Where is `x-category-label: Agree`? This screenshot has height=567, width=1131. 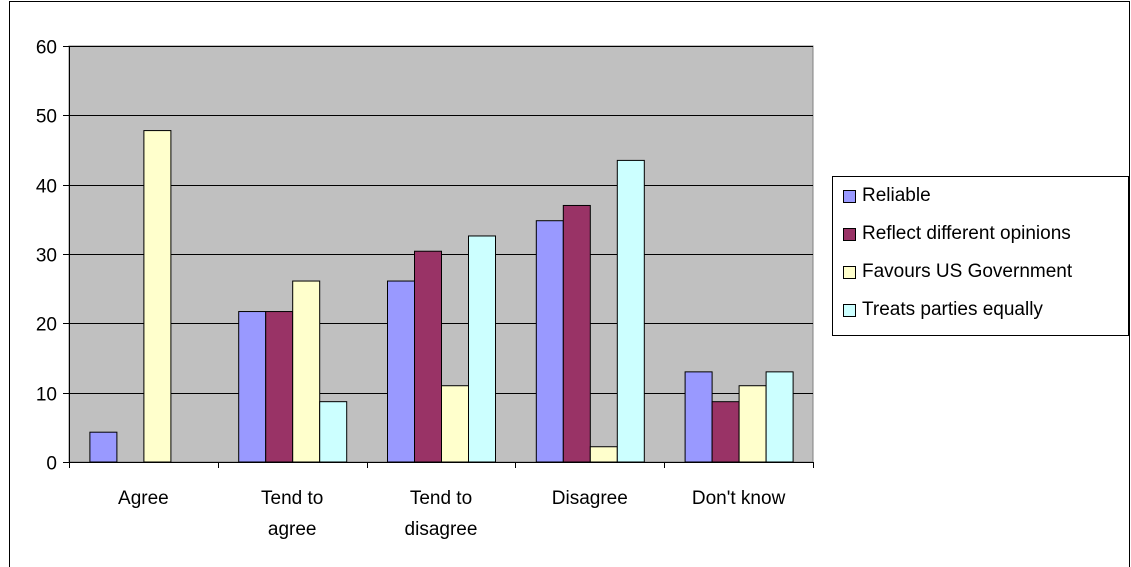 x-category-label: Agree is located at coordinates (143, 498).